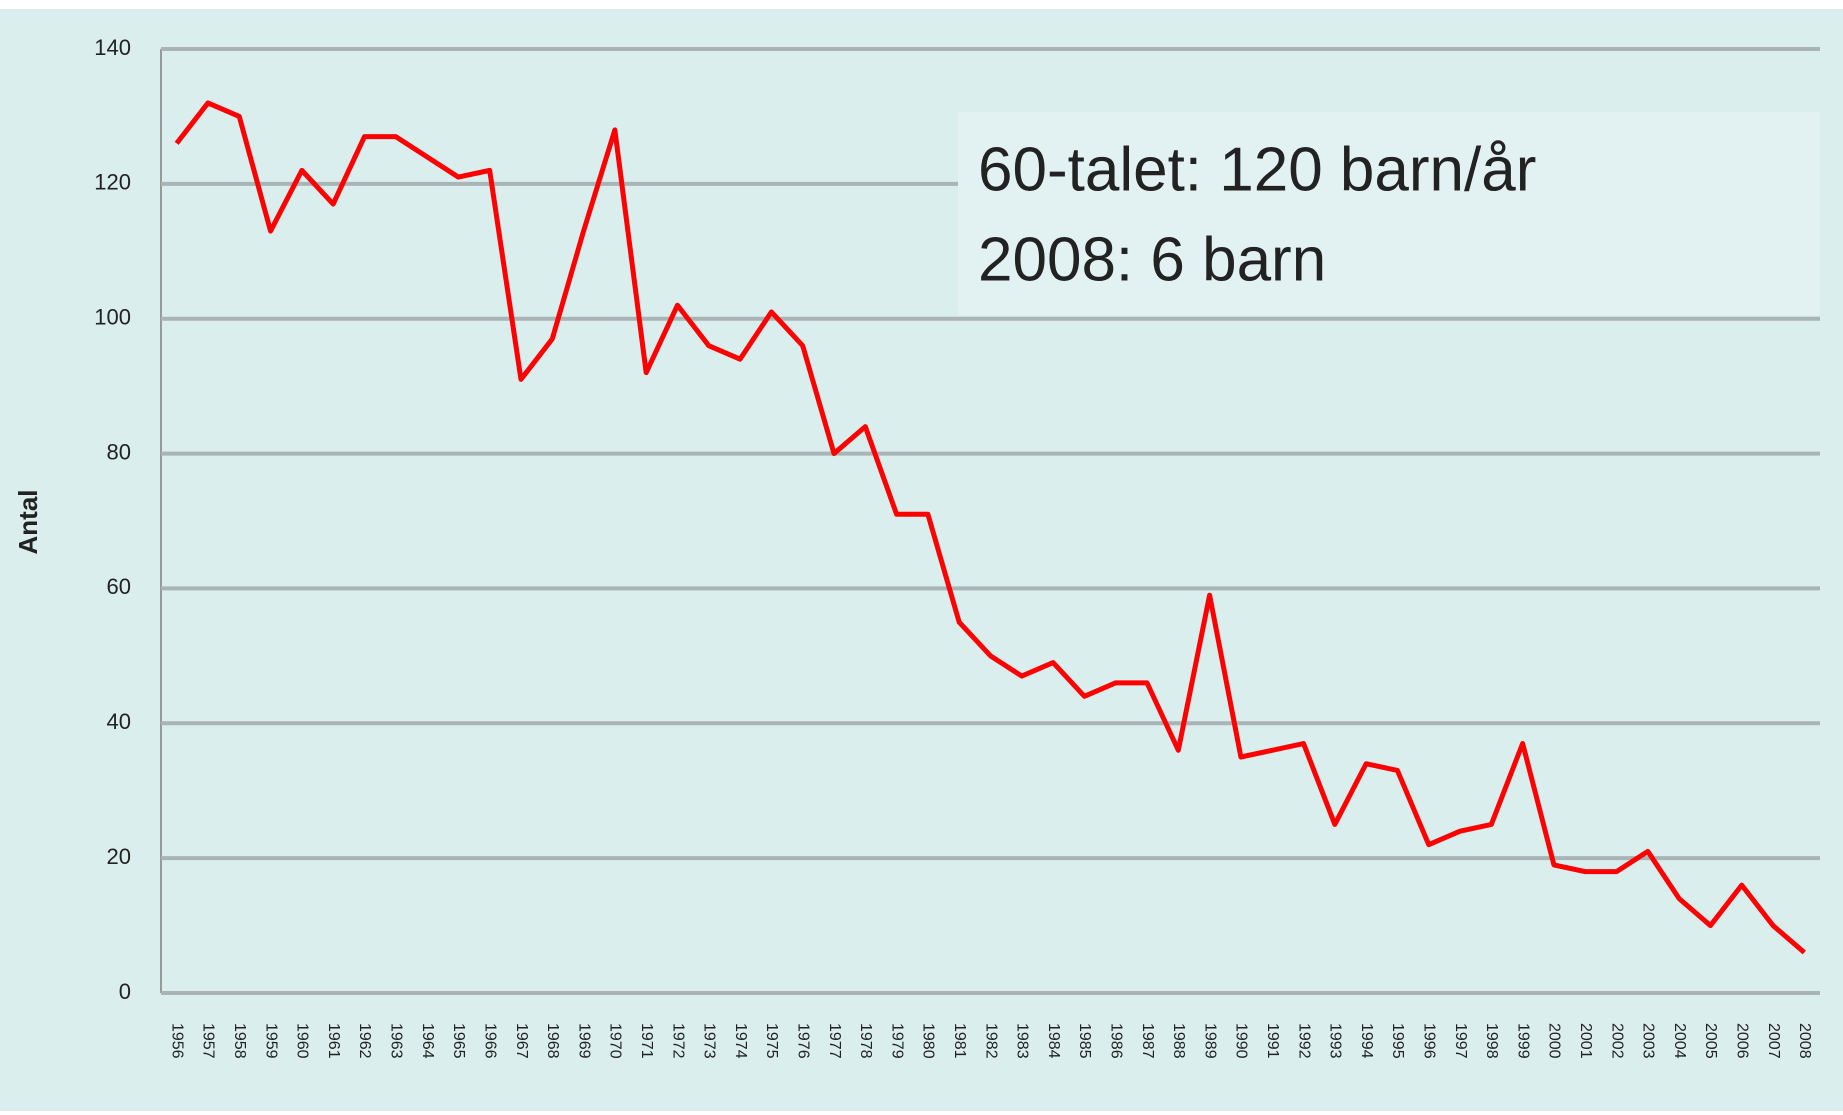 This screenshot has width=1843, height=1115. Describe the element at coordinates (208, 1041) in the screenshot. I see `x-tick-label: 1957` at that location.